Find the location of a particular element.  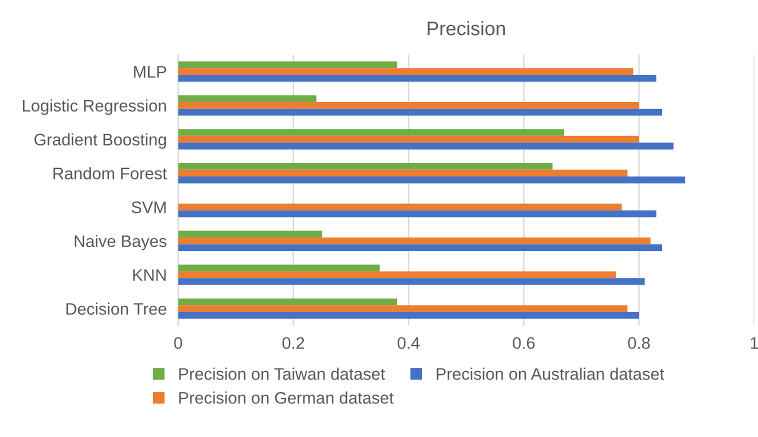

y-tick-label: Naive Bayes is located at coordinates (120, 242).